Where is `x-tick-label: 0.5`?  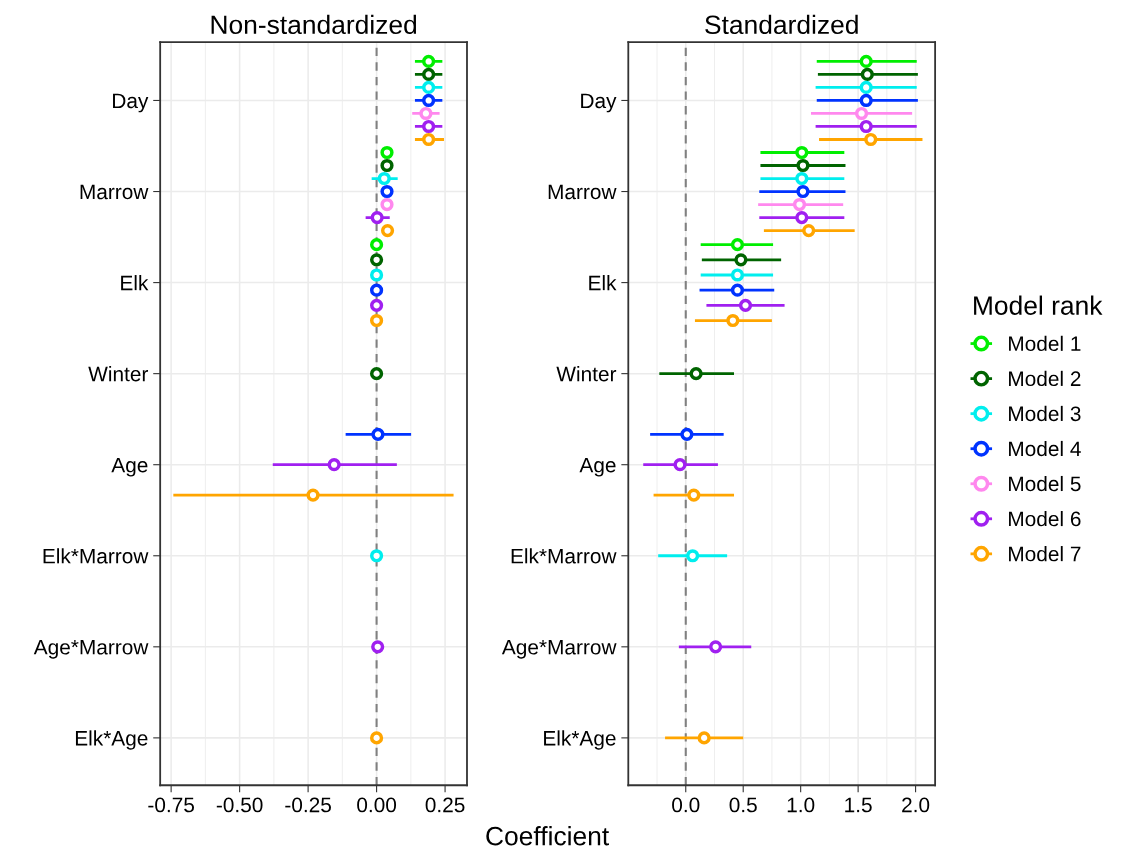 x-tick-label: 0.5 is located at coordinates (743, 805).